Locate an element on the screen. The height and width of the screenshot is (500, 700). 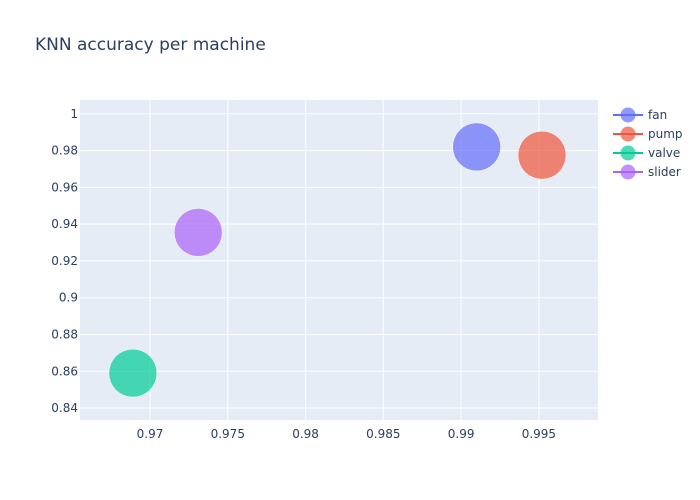
legend-marker-slider is located at coordinates (628, 172).